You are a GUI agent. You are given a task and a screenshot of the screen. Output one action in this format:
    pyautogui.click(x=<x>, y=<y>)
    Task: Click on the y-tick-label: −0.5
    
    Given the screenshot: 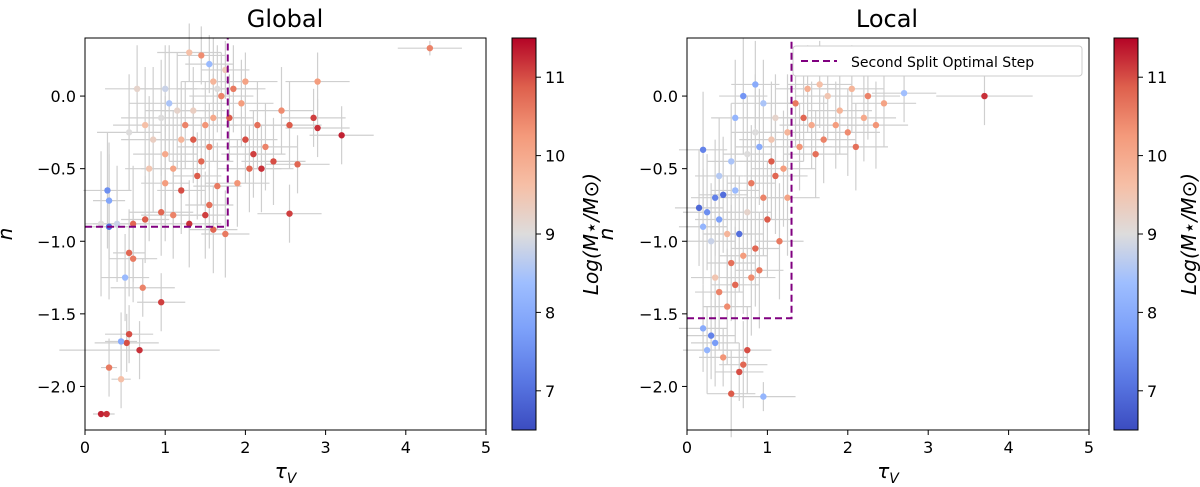 What is the action you would take?
    pyautogui.click(x=658, y=169)
    